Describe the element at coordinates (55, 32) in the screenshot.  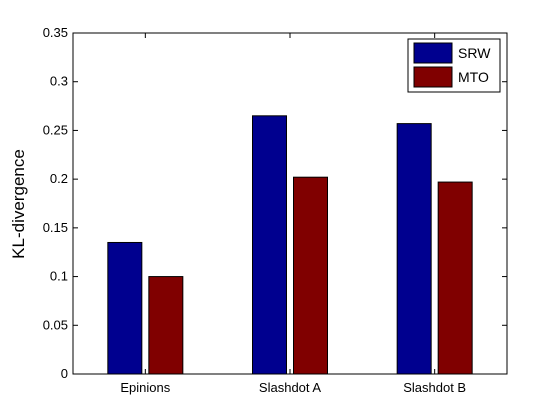
I see `y-tick-label: 0.35` at that location.